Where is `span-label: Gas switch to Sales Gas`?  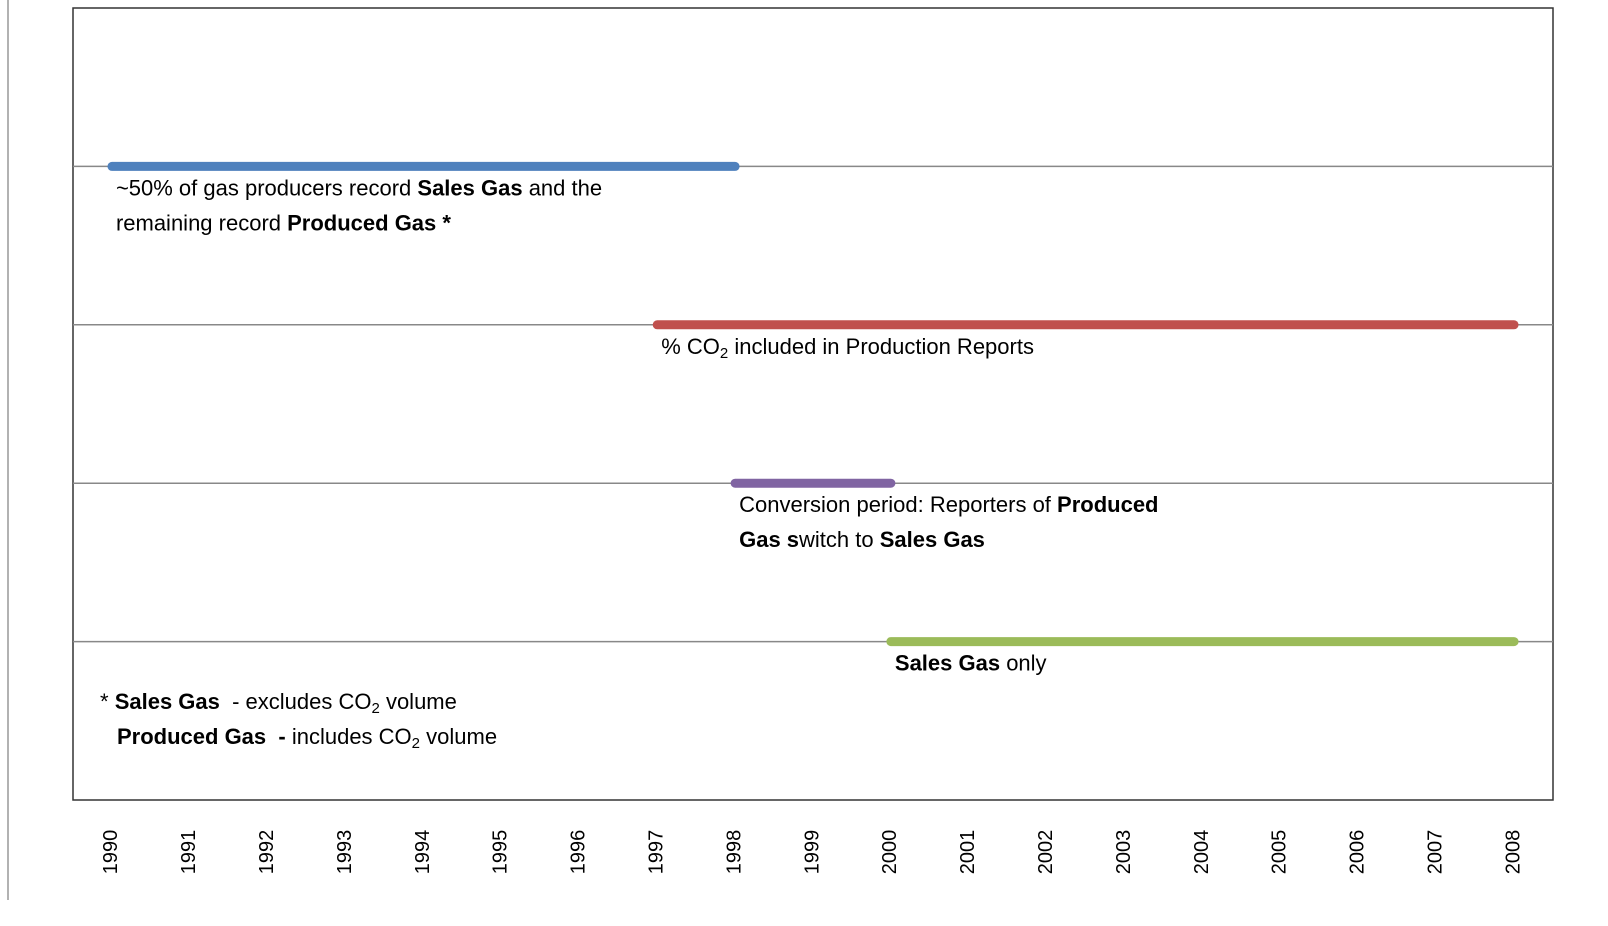
span-label: Gas switch to Sales Gas is located at coordinates (862, 539).